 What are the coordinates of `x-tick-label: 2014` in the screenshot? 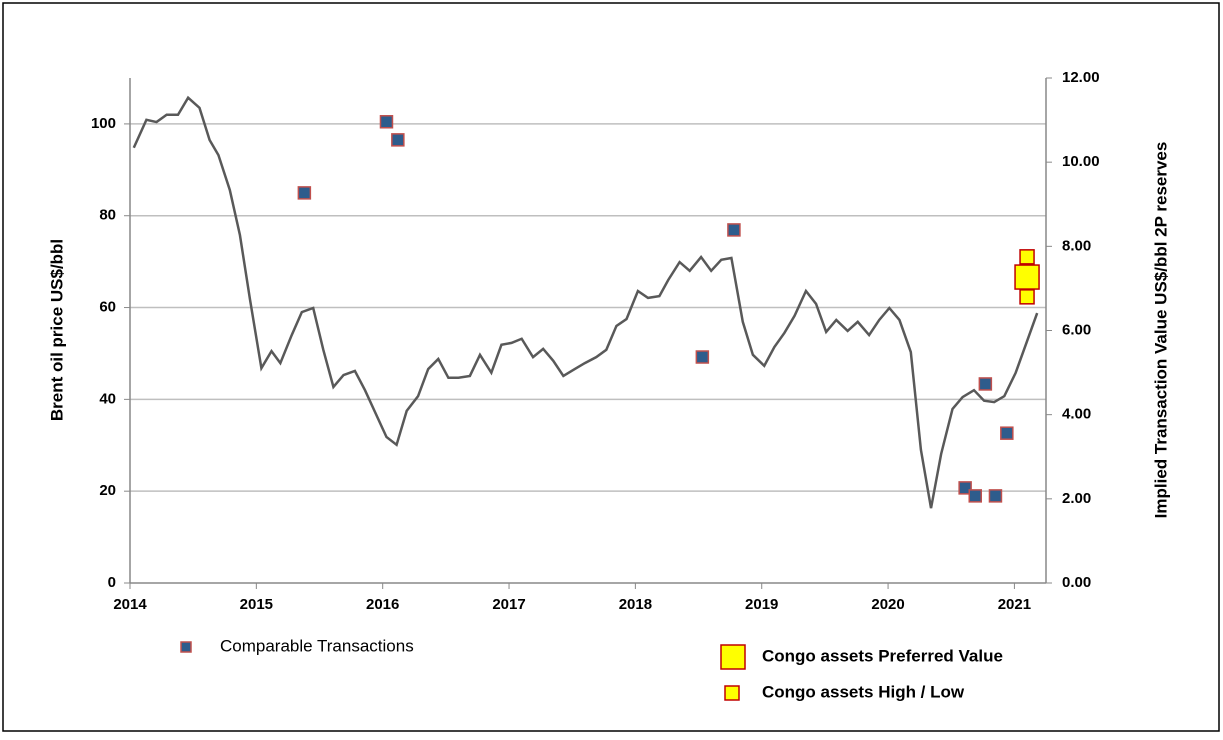 It's located at (130, 604).